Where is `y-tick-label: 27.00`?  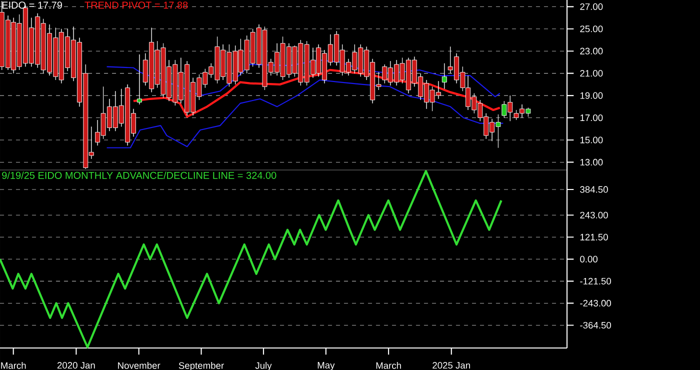 y-tick-label: 27.00 is located at coordinates (591, 6).